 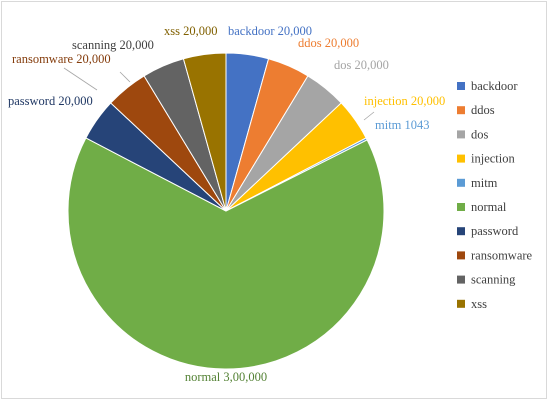 What do you see at coordinates (270, 31) in the screenshot?
I see `data-label-backdoor: backdoor 20,000` at bounding box center [270, 31].